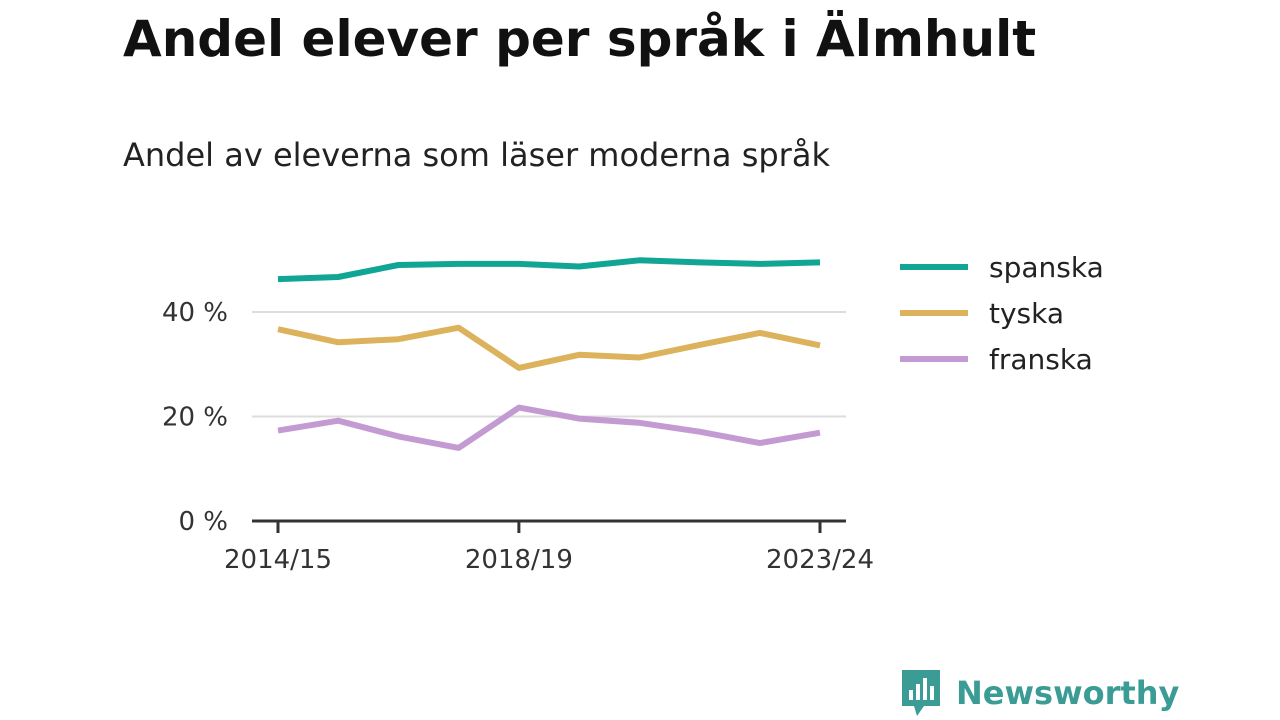 The image size is (1280, 720). Describe the element at coordinates (519, 560) in the screenshot. I see `x-tick-label: 2018/19` at that location.